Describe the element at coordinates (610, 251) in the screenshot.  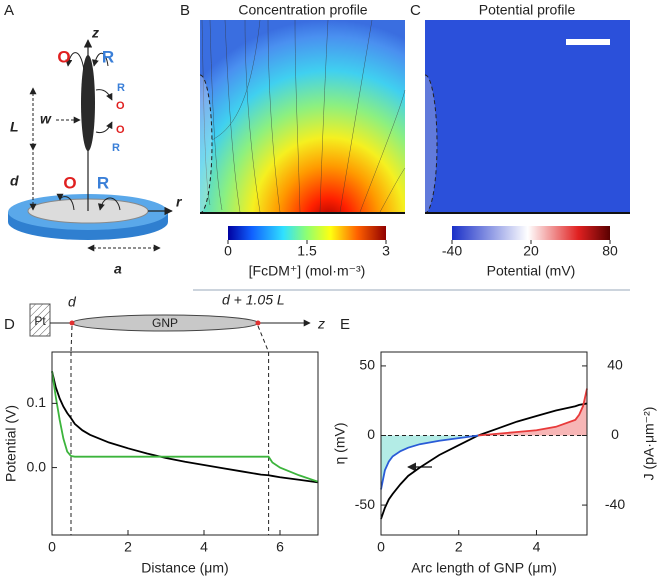
I see `colorbar-tick-label: 80` at that location.